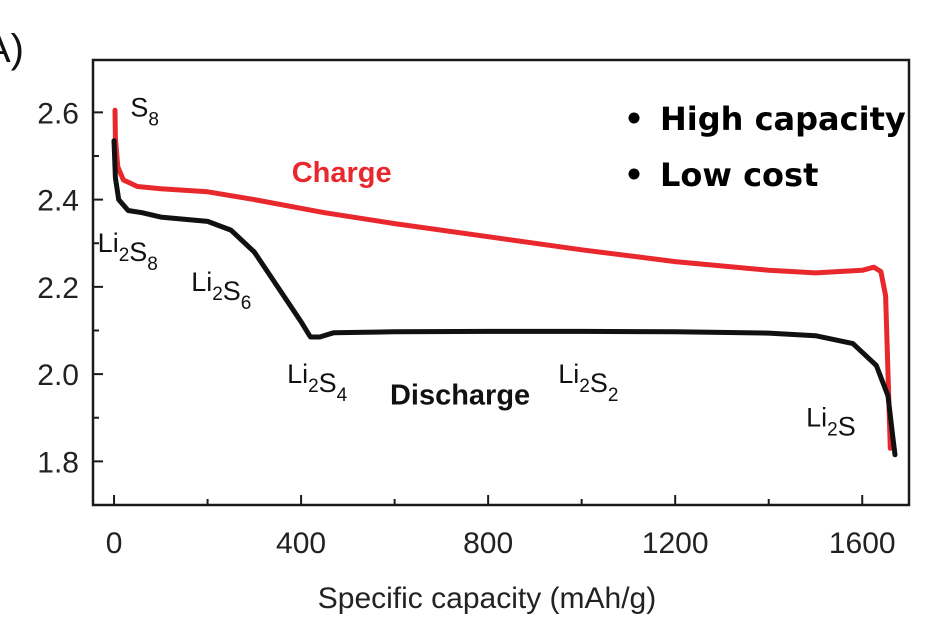 This screenshot has height=620, width=930. What do you see at coordinates (831, 421) in the screenshot?
I see `species-label-li2s: Li2S` at bounding box center [831, 421].